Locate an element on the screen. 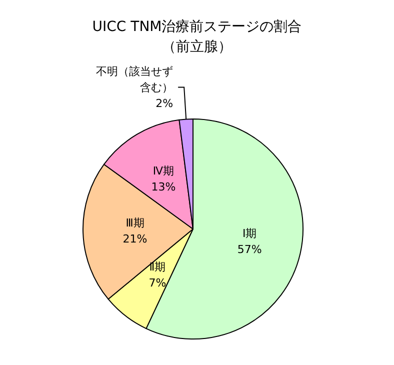 The width and height of the screenshot is (394, 365). slice-label: 不明（該当せず含む） is located at coordinates (135, 79).